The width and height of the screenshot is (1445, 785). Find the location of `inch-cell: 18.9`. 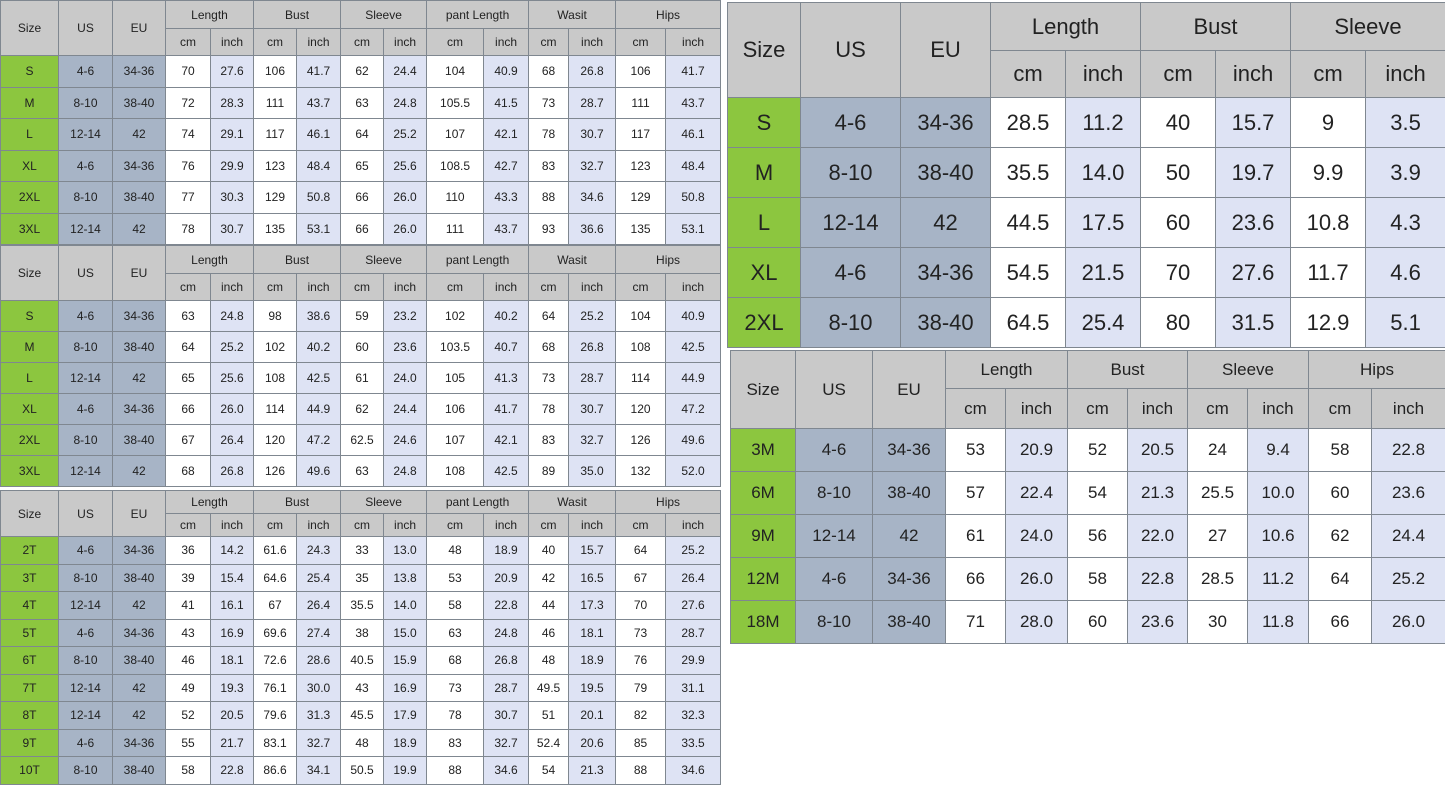

inch-cell: 18.9 is located at coordinates (405, 742).